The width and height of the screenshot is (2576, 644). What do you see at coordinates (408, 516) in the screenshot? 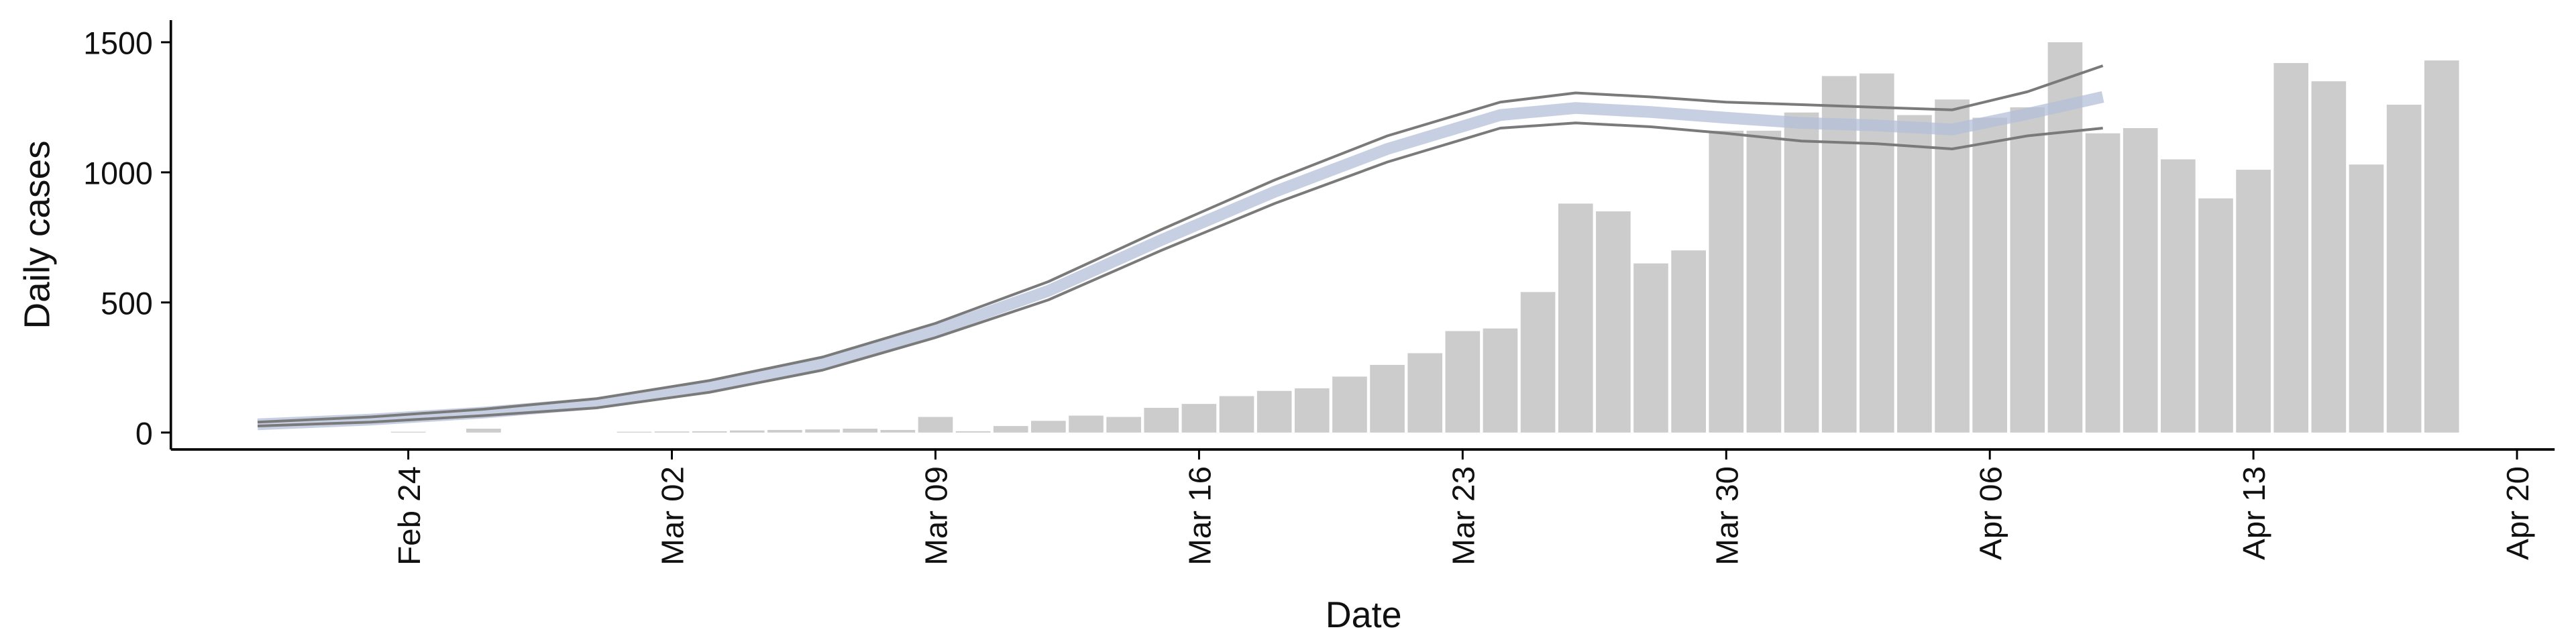
I see `x-tick-label: Feb 24` at bounding box center [408, 516].